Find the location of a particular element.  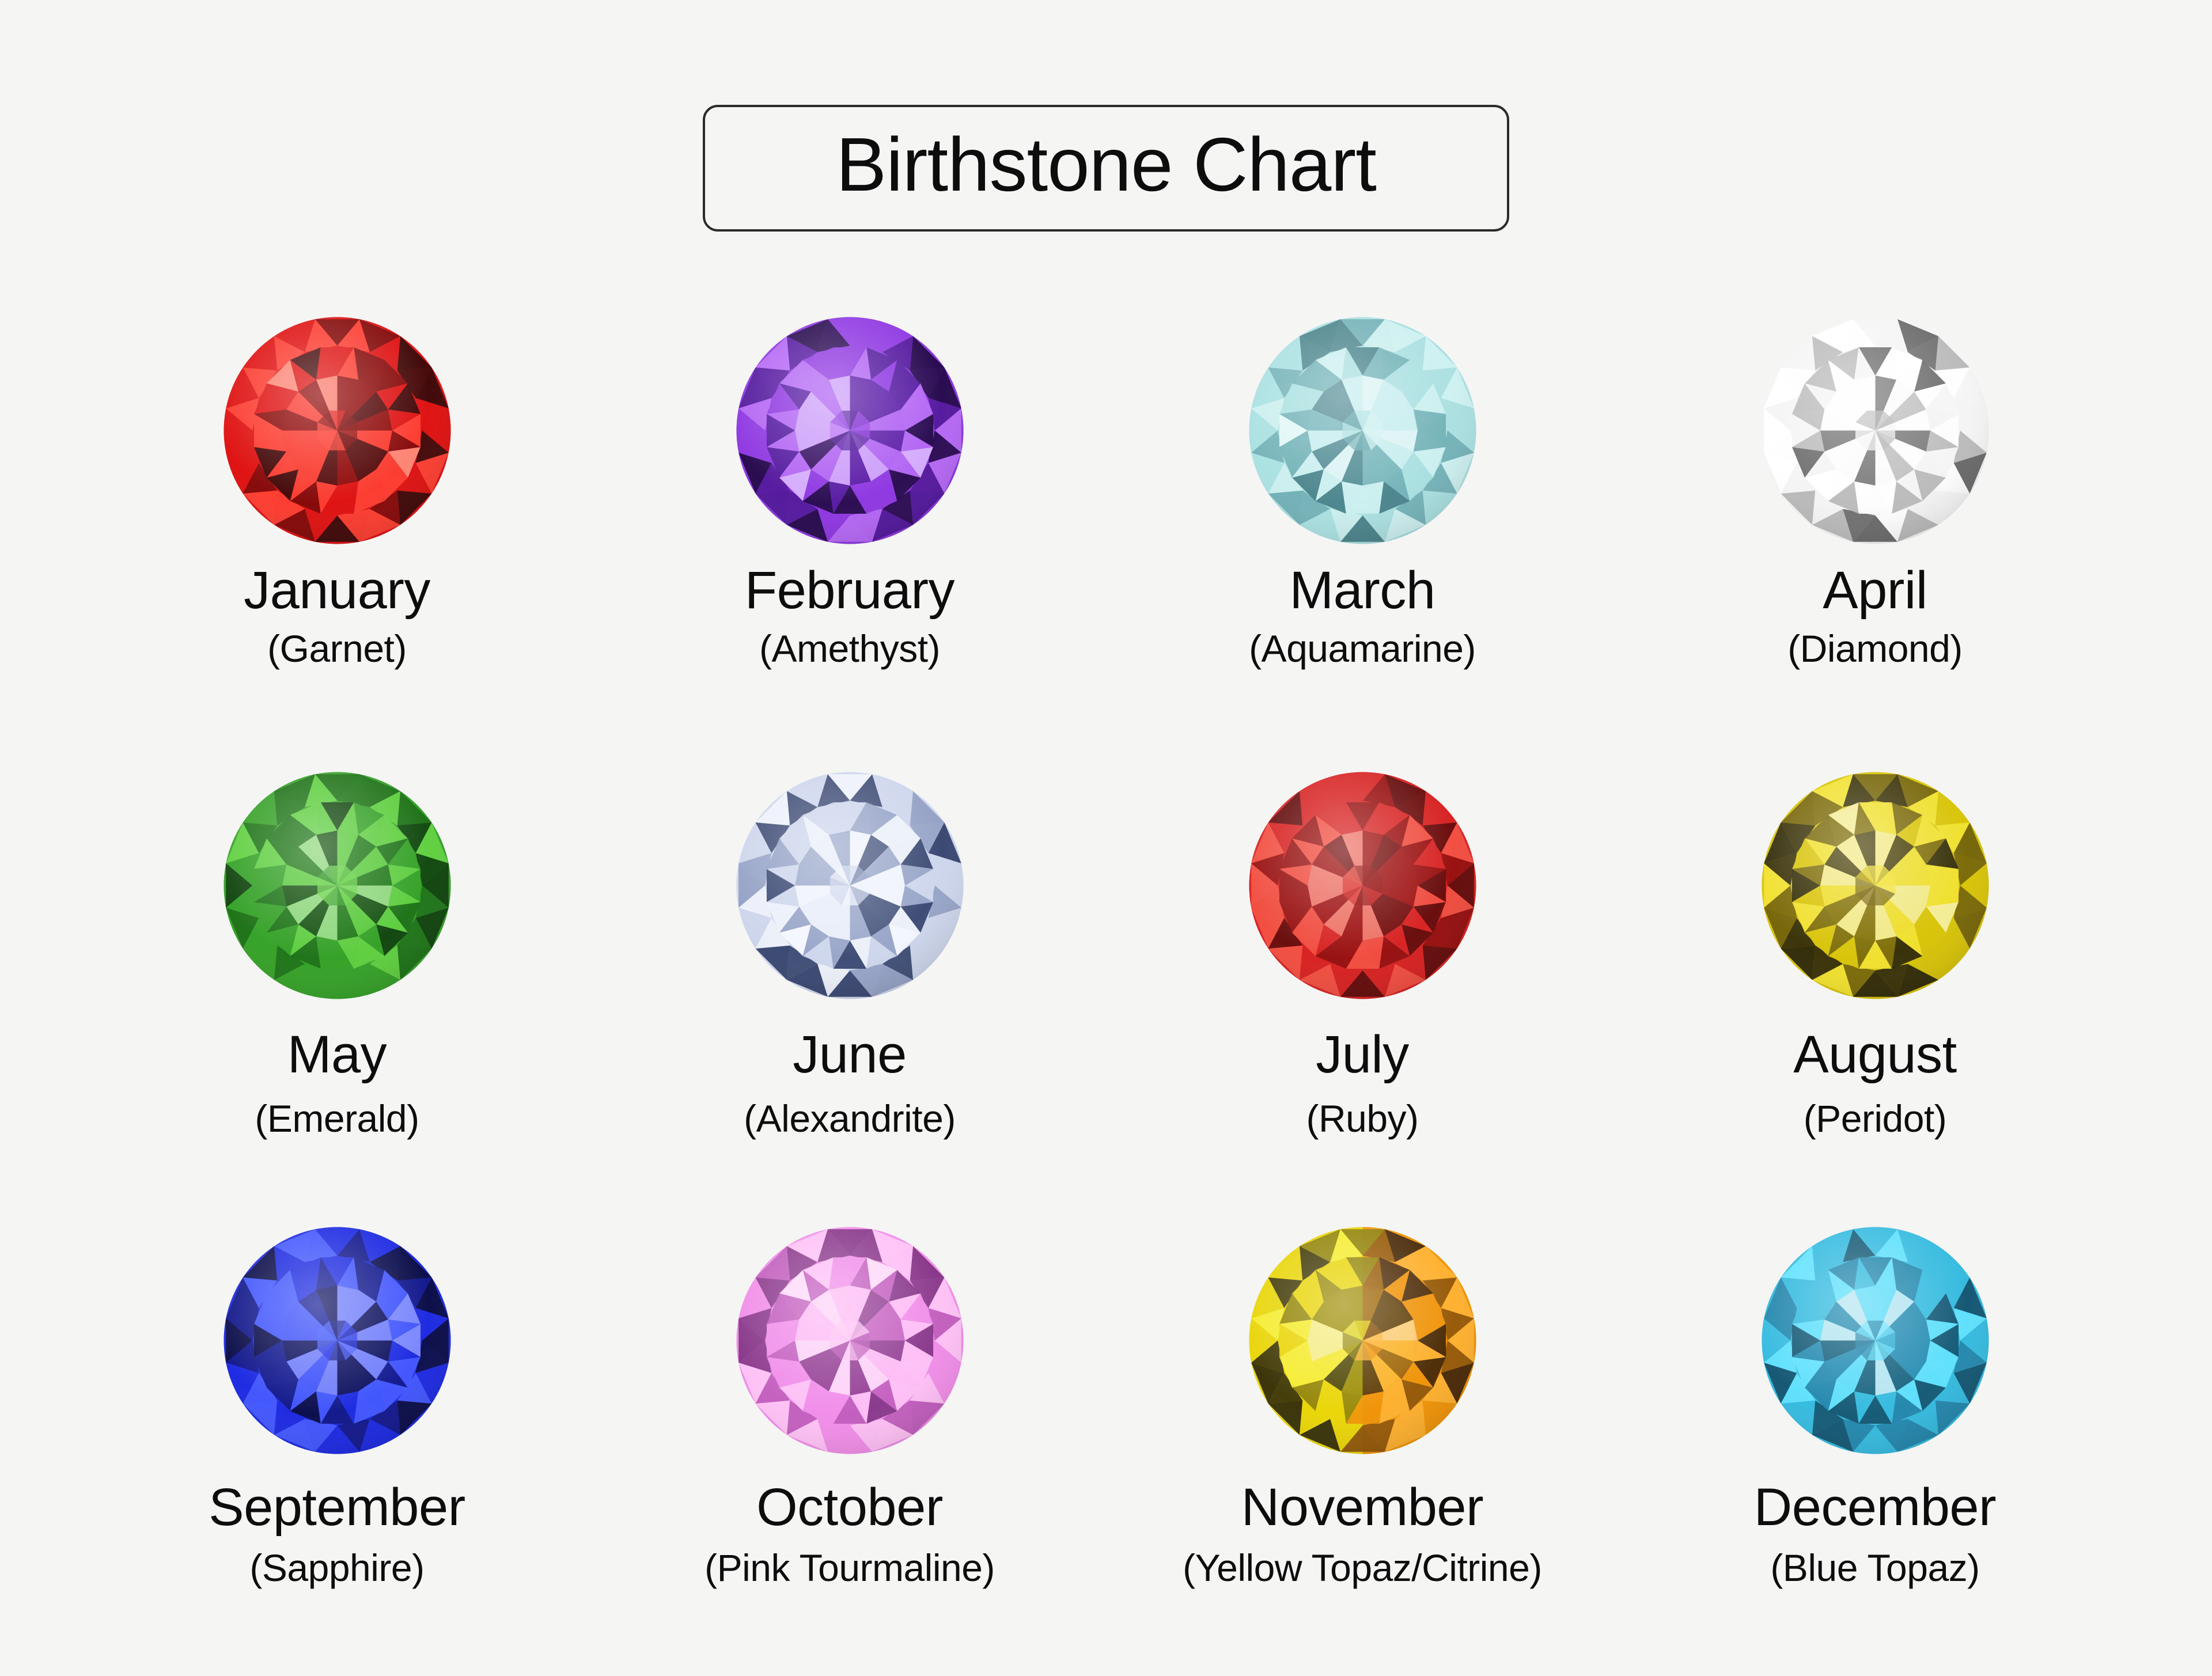

yellow-topaz-citrine-gem-svg is located at coordinates (1362, 1340).